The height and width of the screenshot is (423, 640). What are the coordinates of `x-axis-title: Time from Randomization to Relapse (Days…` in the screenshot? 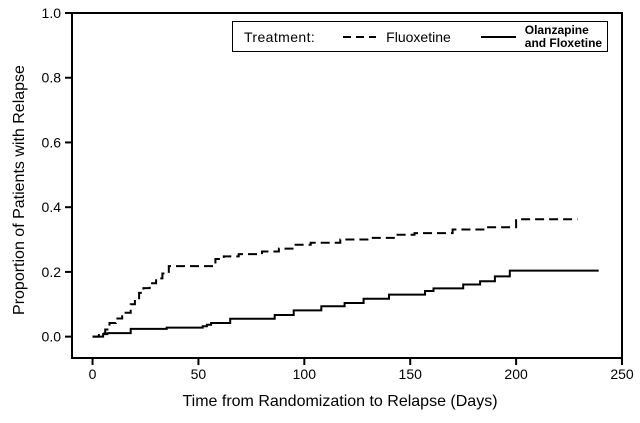 It's located at (340, 401).